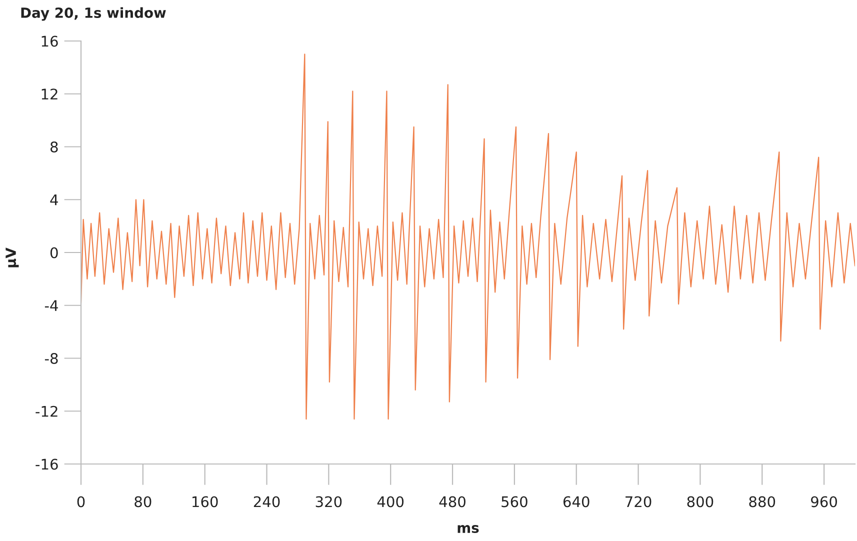 This screenshot has height=541, width=857. I want to click on x-tick-label: 240, so click(267, 502).